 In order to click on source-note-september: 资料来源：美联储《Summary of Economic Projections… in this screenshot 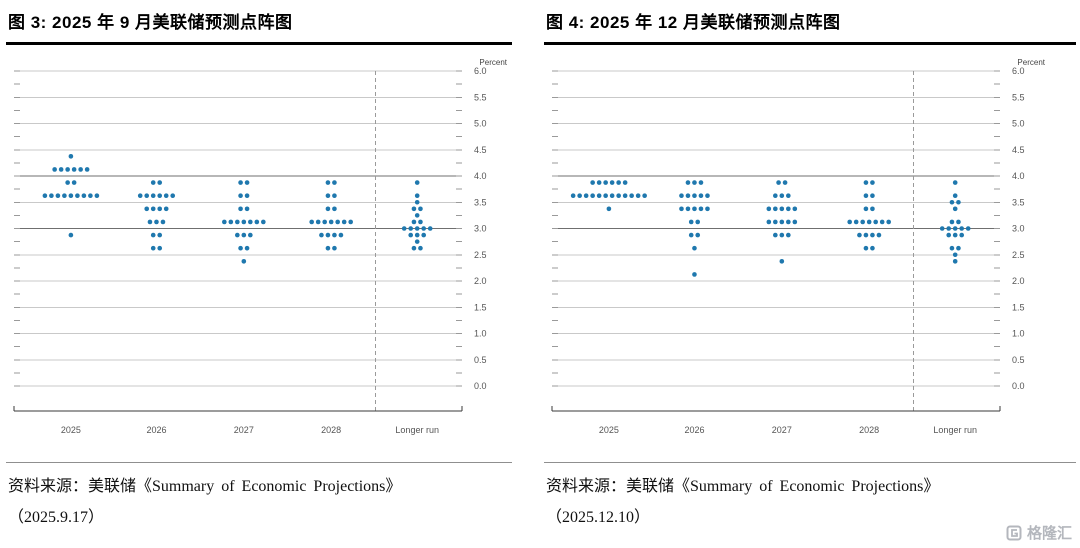, I will do `click(259, 497)`.